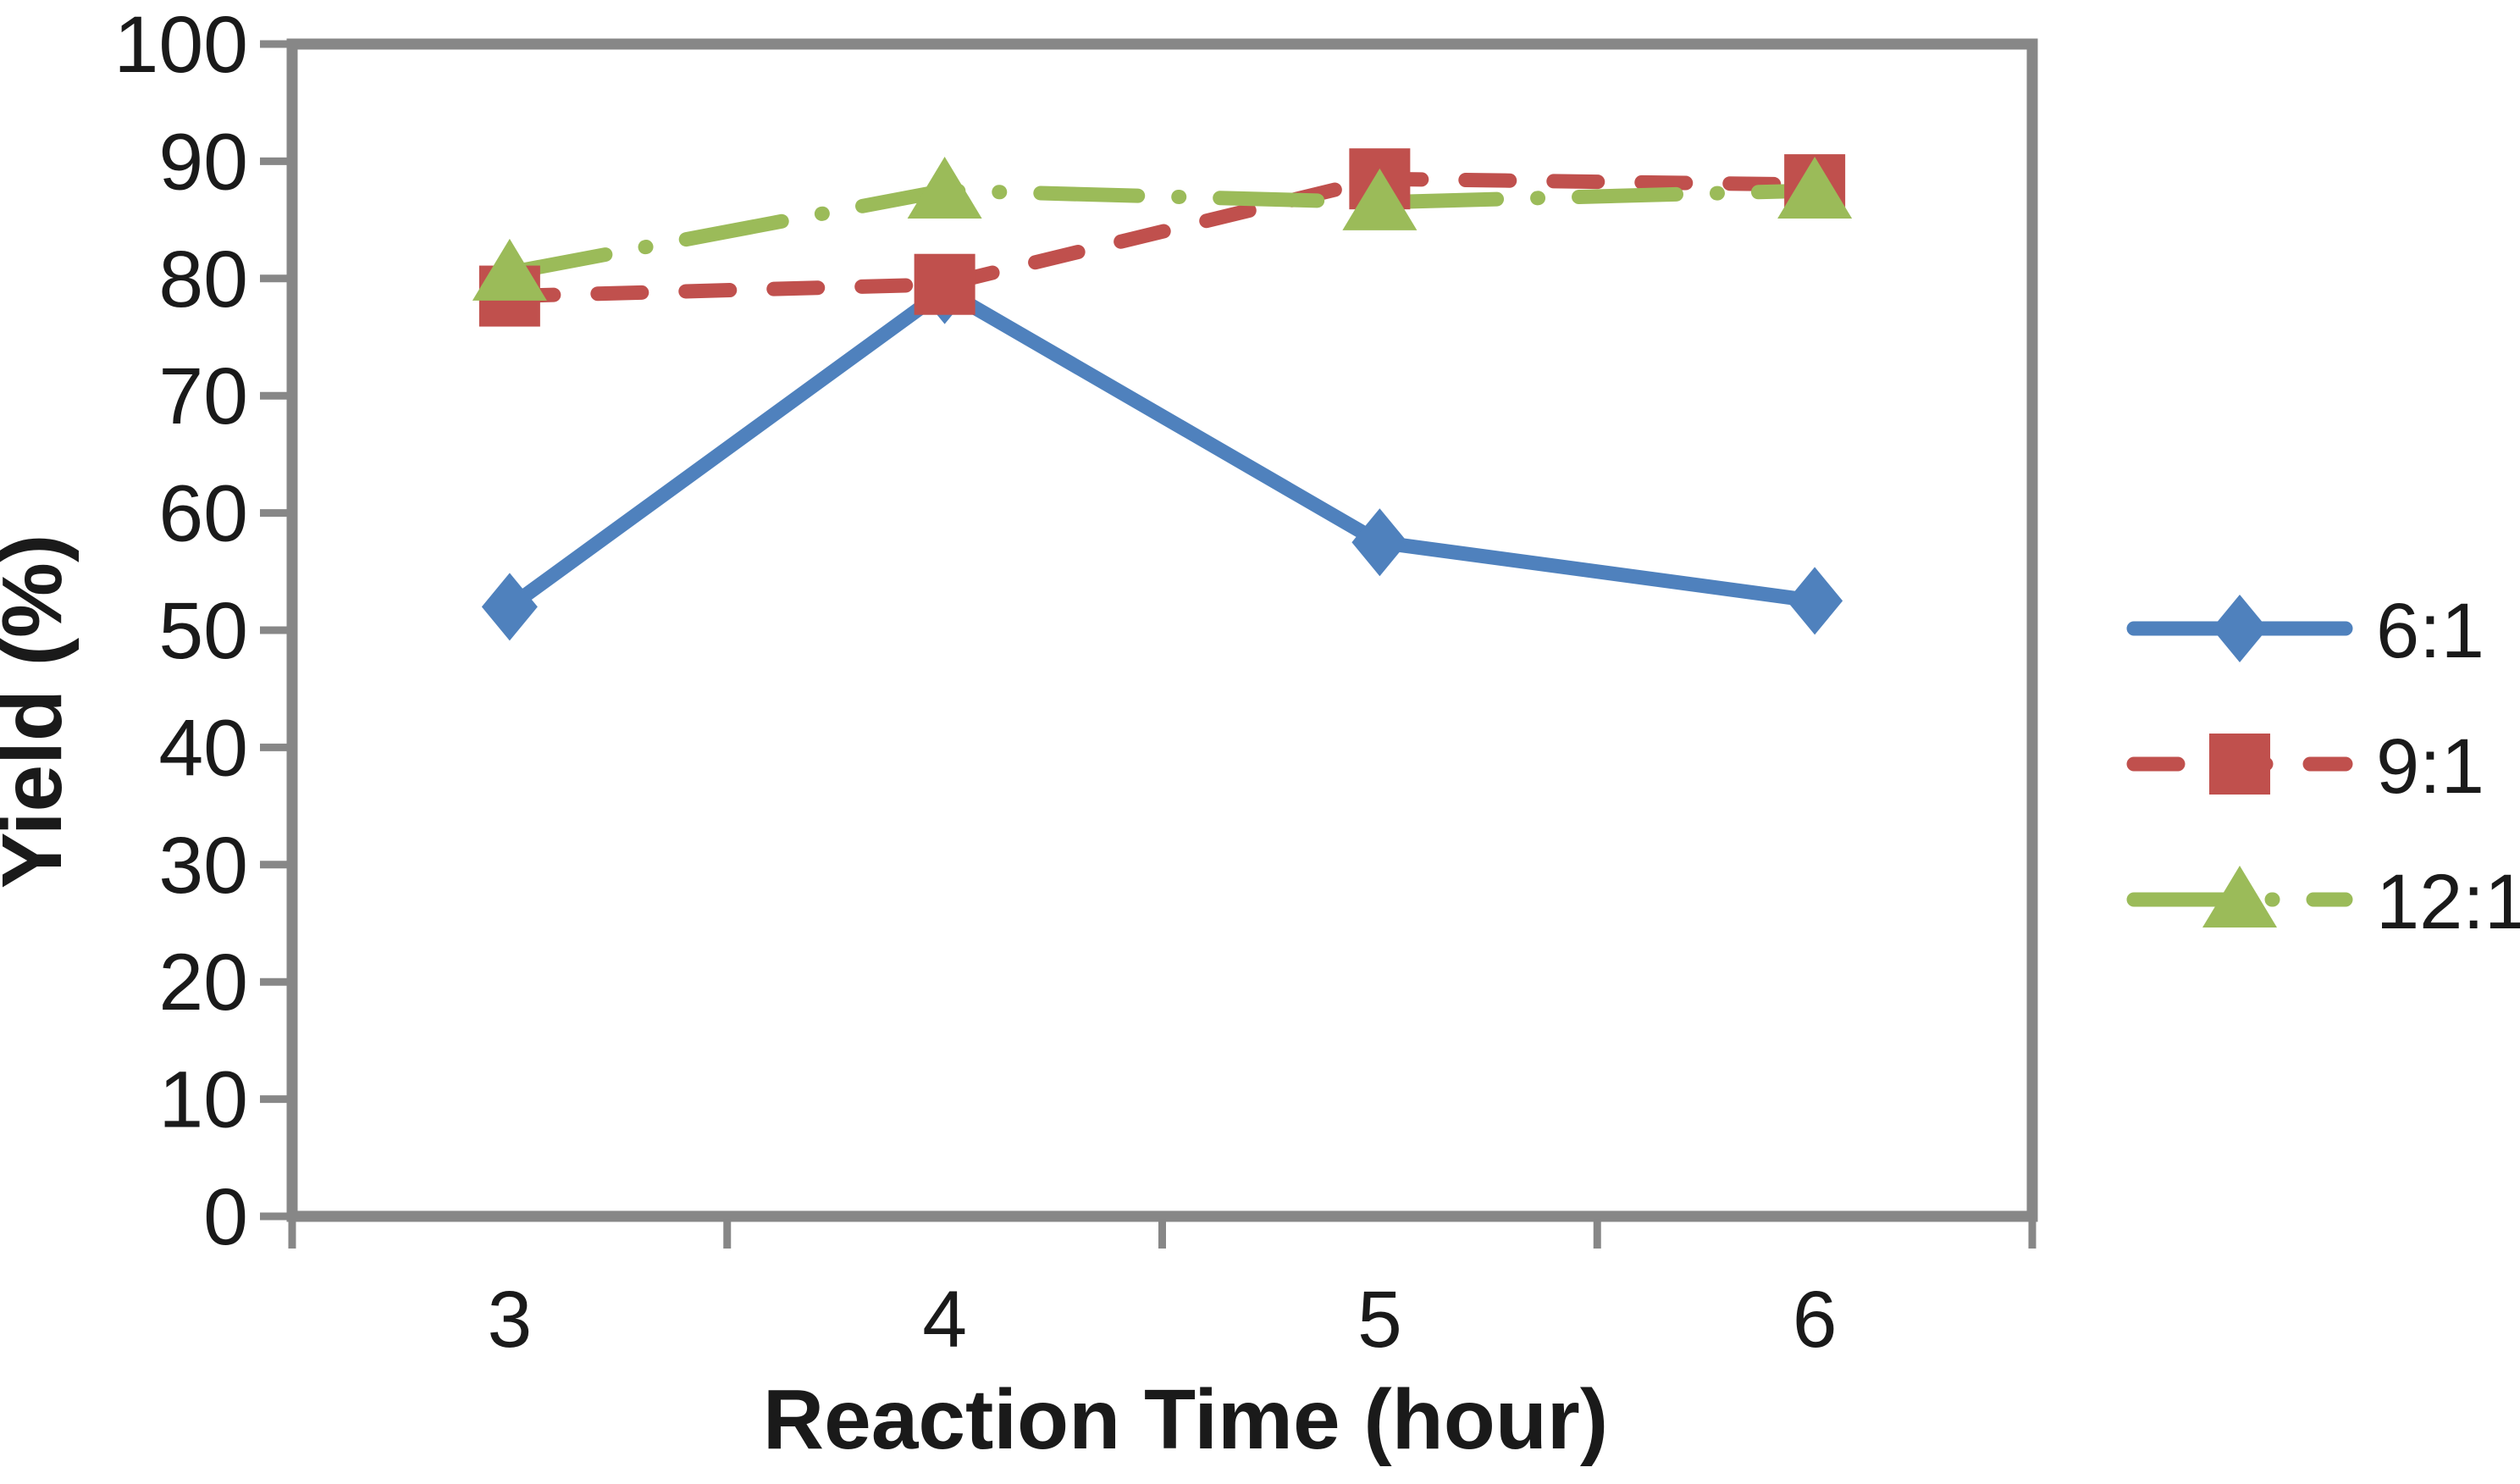 The image size is (2520, 1484). I want to click on y-tick-label: 40, so click(203, 748).